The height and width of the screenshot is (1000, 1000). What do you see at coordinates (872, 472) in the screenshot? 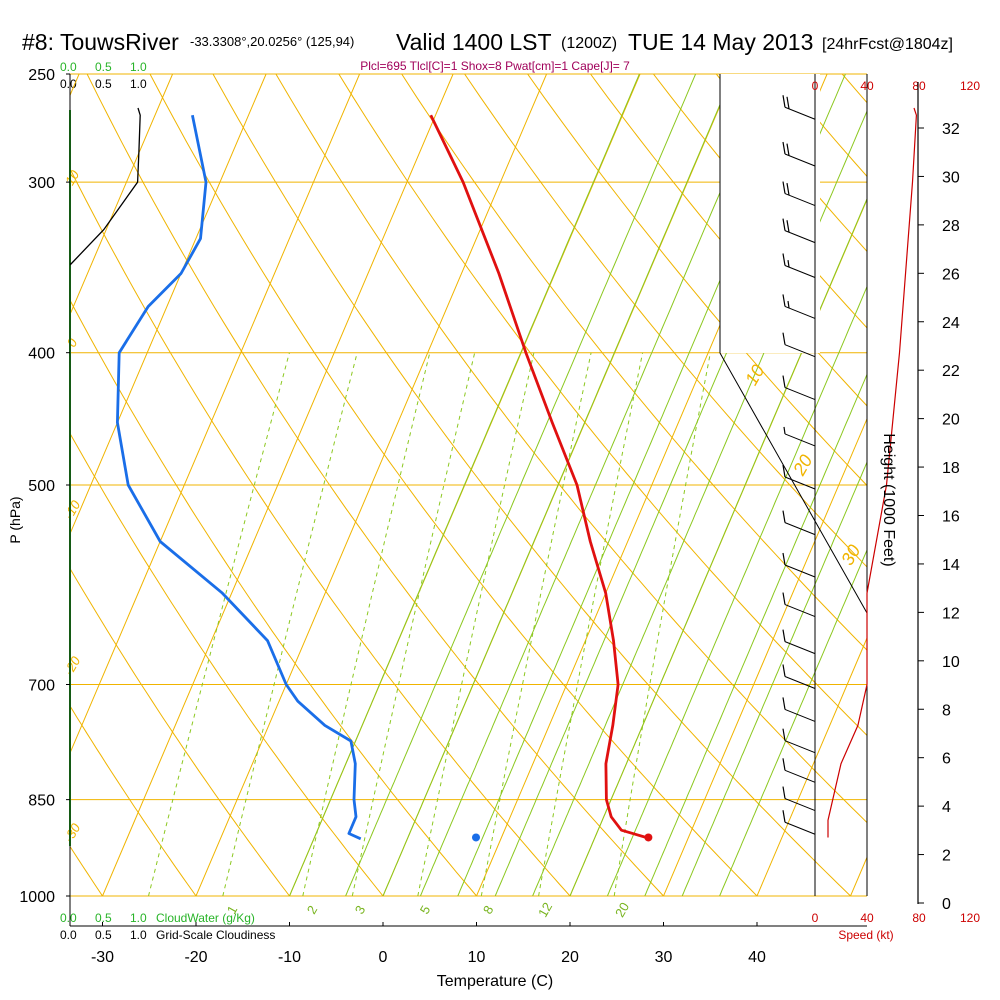
I see `speed-curve` at bounding box center [872, 472].